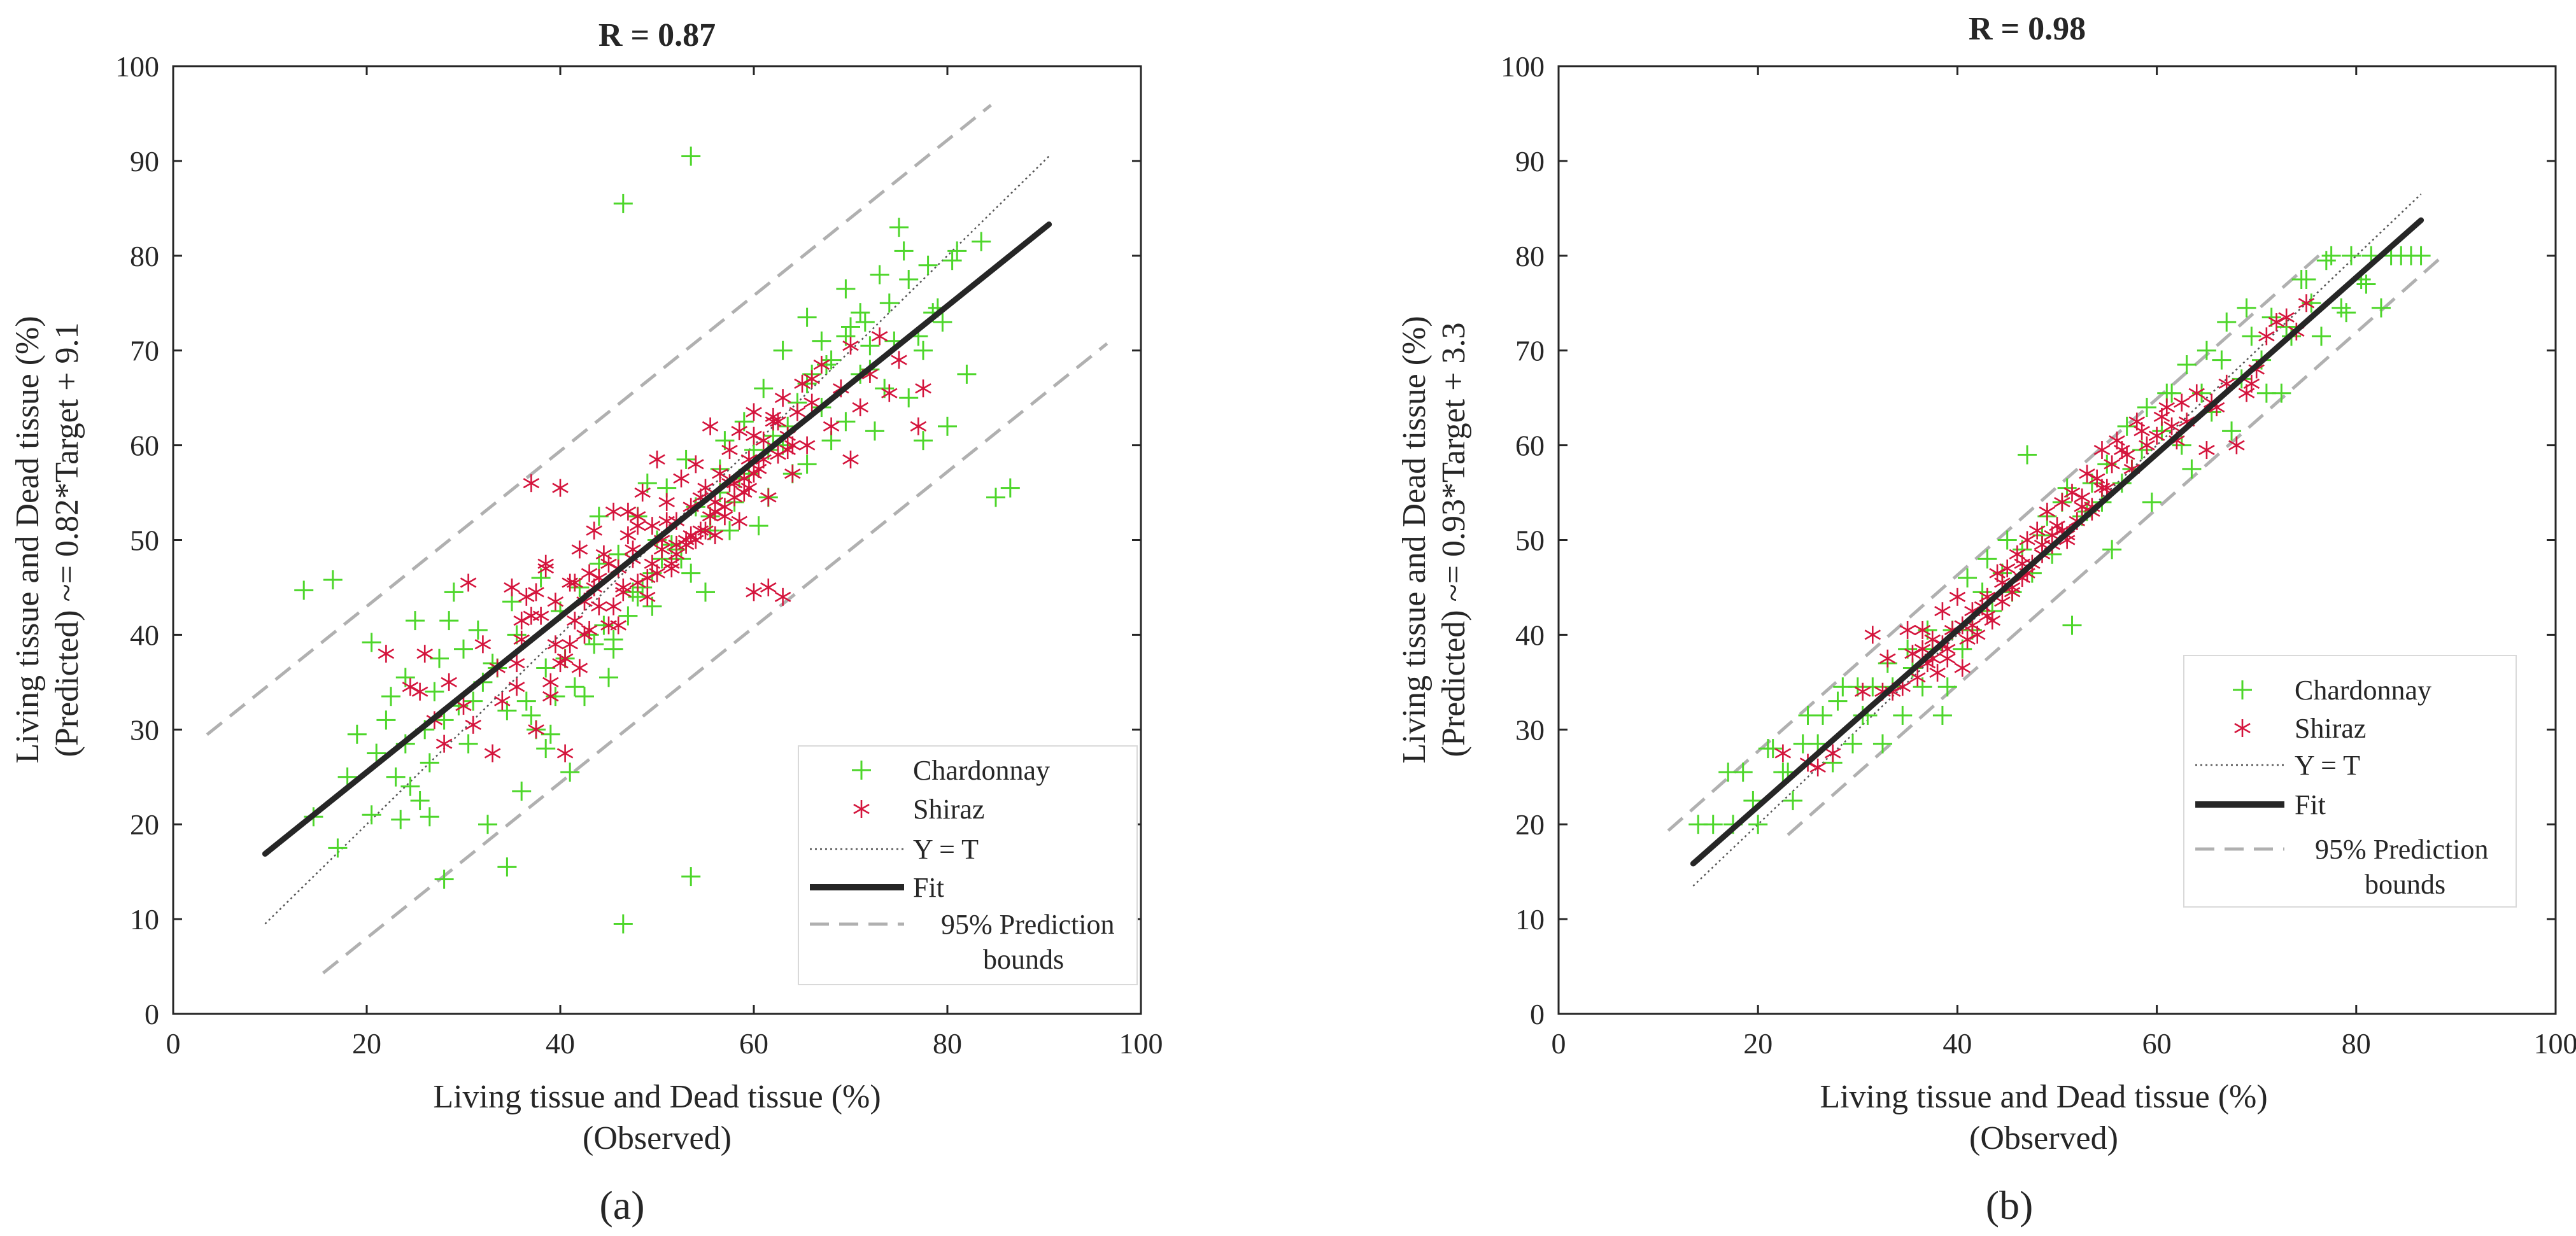  I want to click on legend-plus-icon, so click(2242, 689).